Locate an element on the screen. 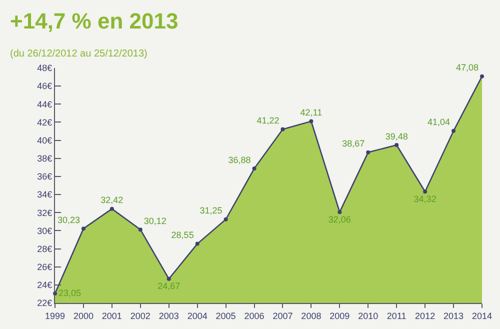  y-tick-label: 40€ is located at coordinates (44, 140).